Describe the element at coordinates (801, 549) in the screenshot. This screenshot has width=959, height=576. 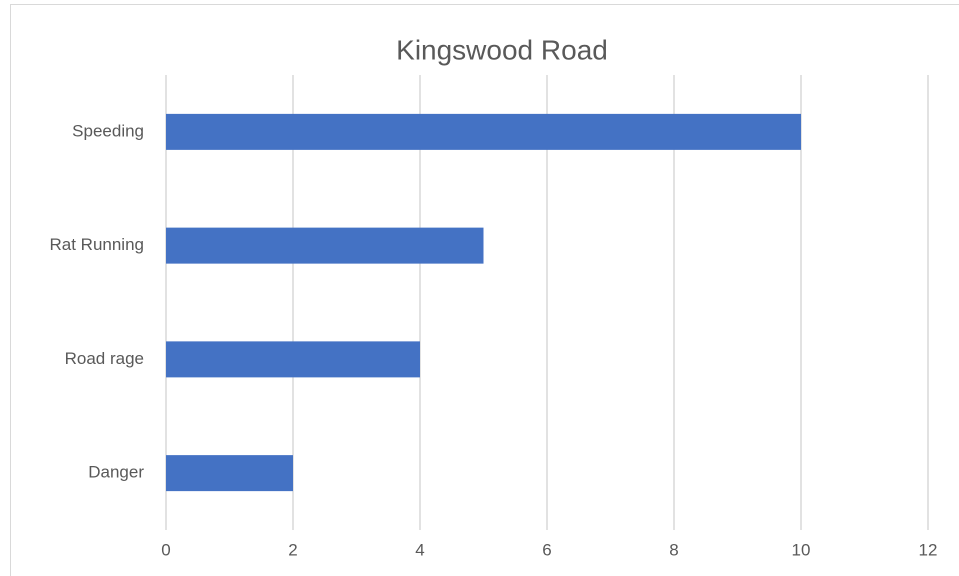
I see `x-tick-label: 10` at that location.